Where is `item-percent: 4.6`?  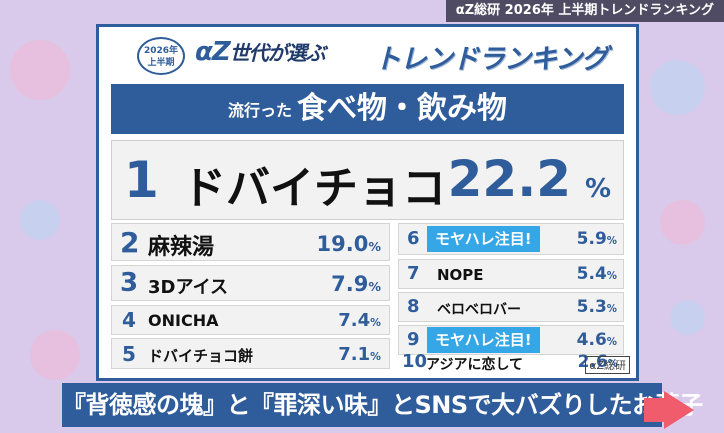
item-percent: 4.6 is located at coordinates (591, 340).